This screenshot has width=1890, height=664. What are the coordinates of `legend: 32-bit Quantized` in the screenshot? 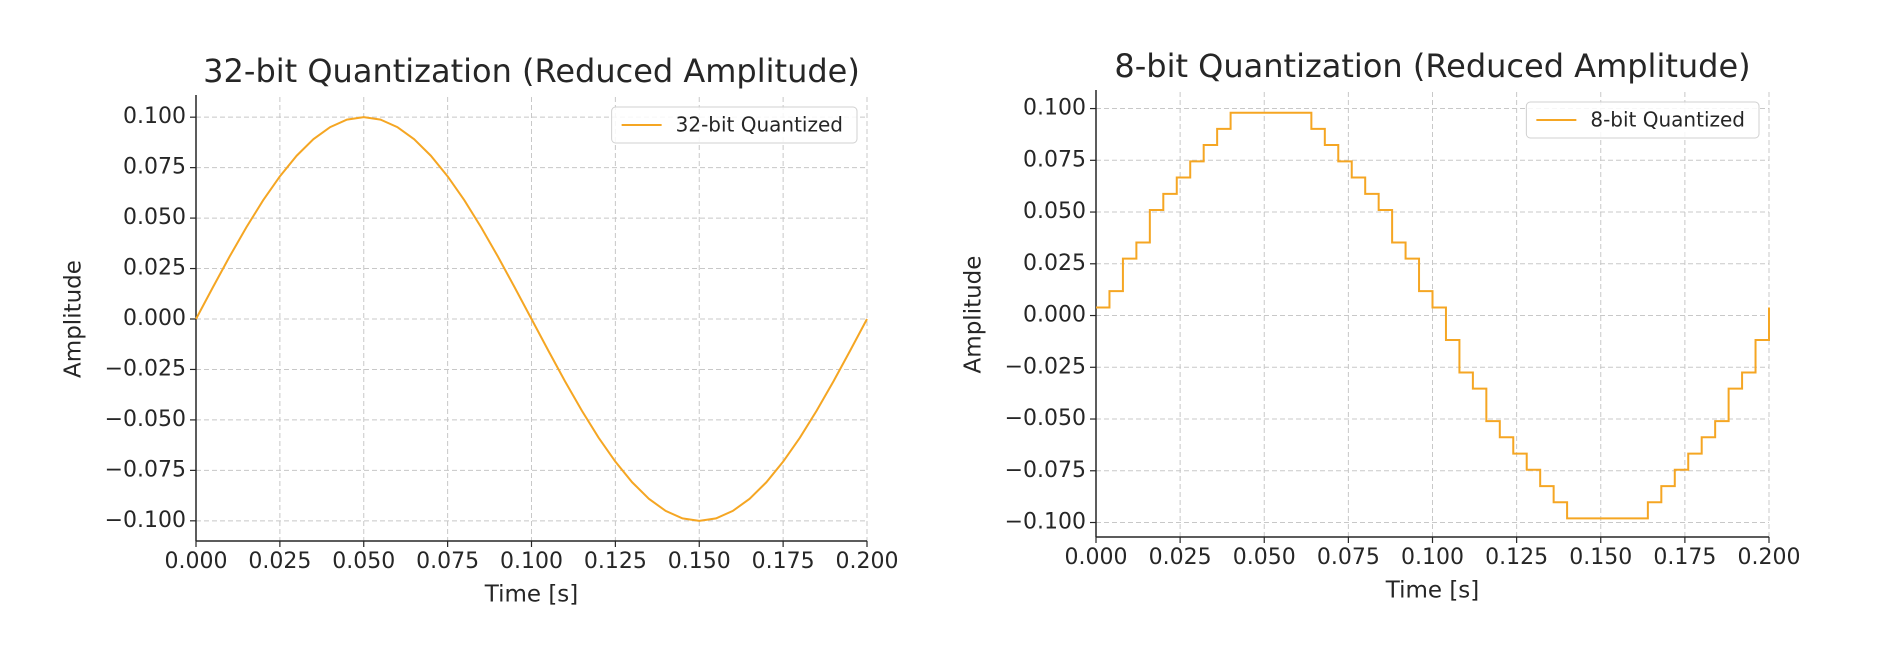 It's located at (734, 125).